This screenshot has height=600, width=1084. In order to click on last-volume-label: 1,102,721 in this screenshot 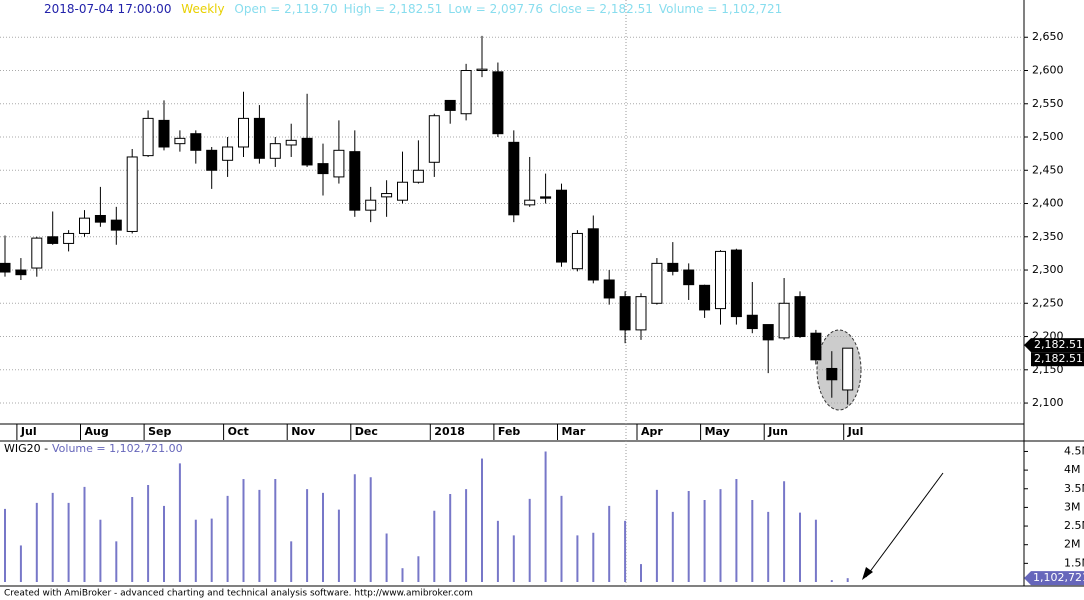, I will do `click(1058, 577)`.